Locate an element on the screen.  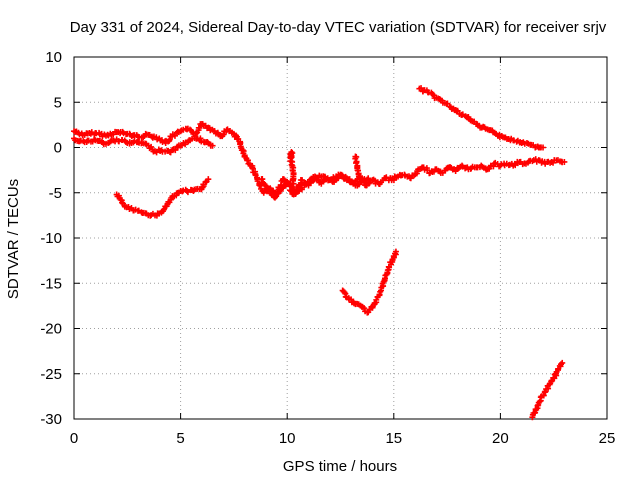
x-tick-label: 20 is located at coordinates (500, 438).